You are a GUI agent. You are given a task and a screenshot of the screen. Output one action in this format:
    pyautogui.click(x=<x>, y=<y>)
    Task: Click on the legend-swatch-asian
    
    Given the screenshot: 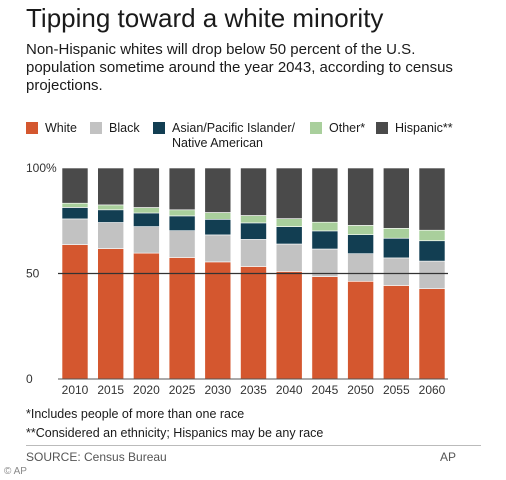 What is the action you would take?
    pyautogui.click(x=159, y=128)
    